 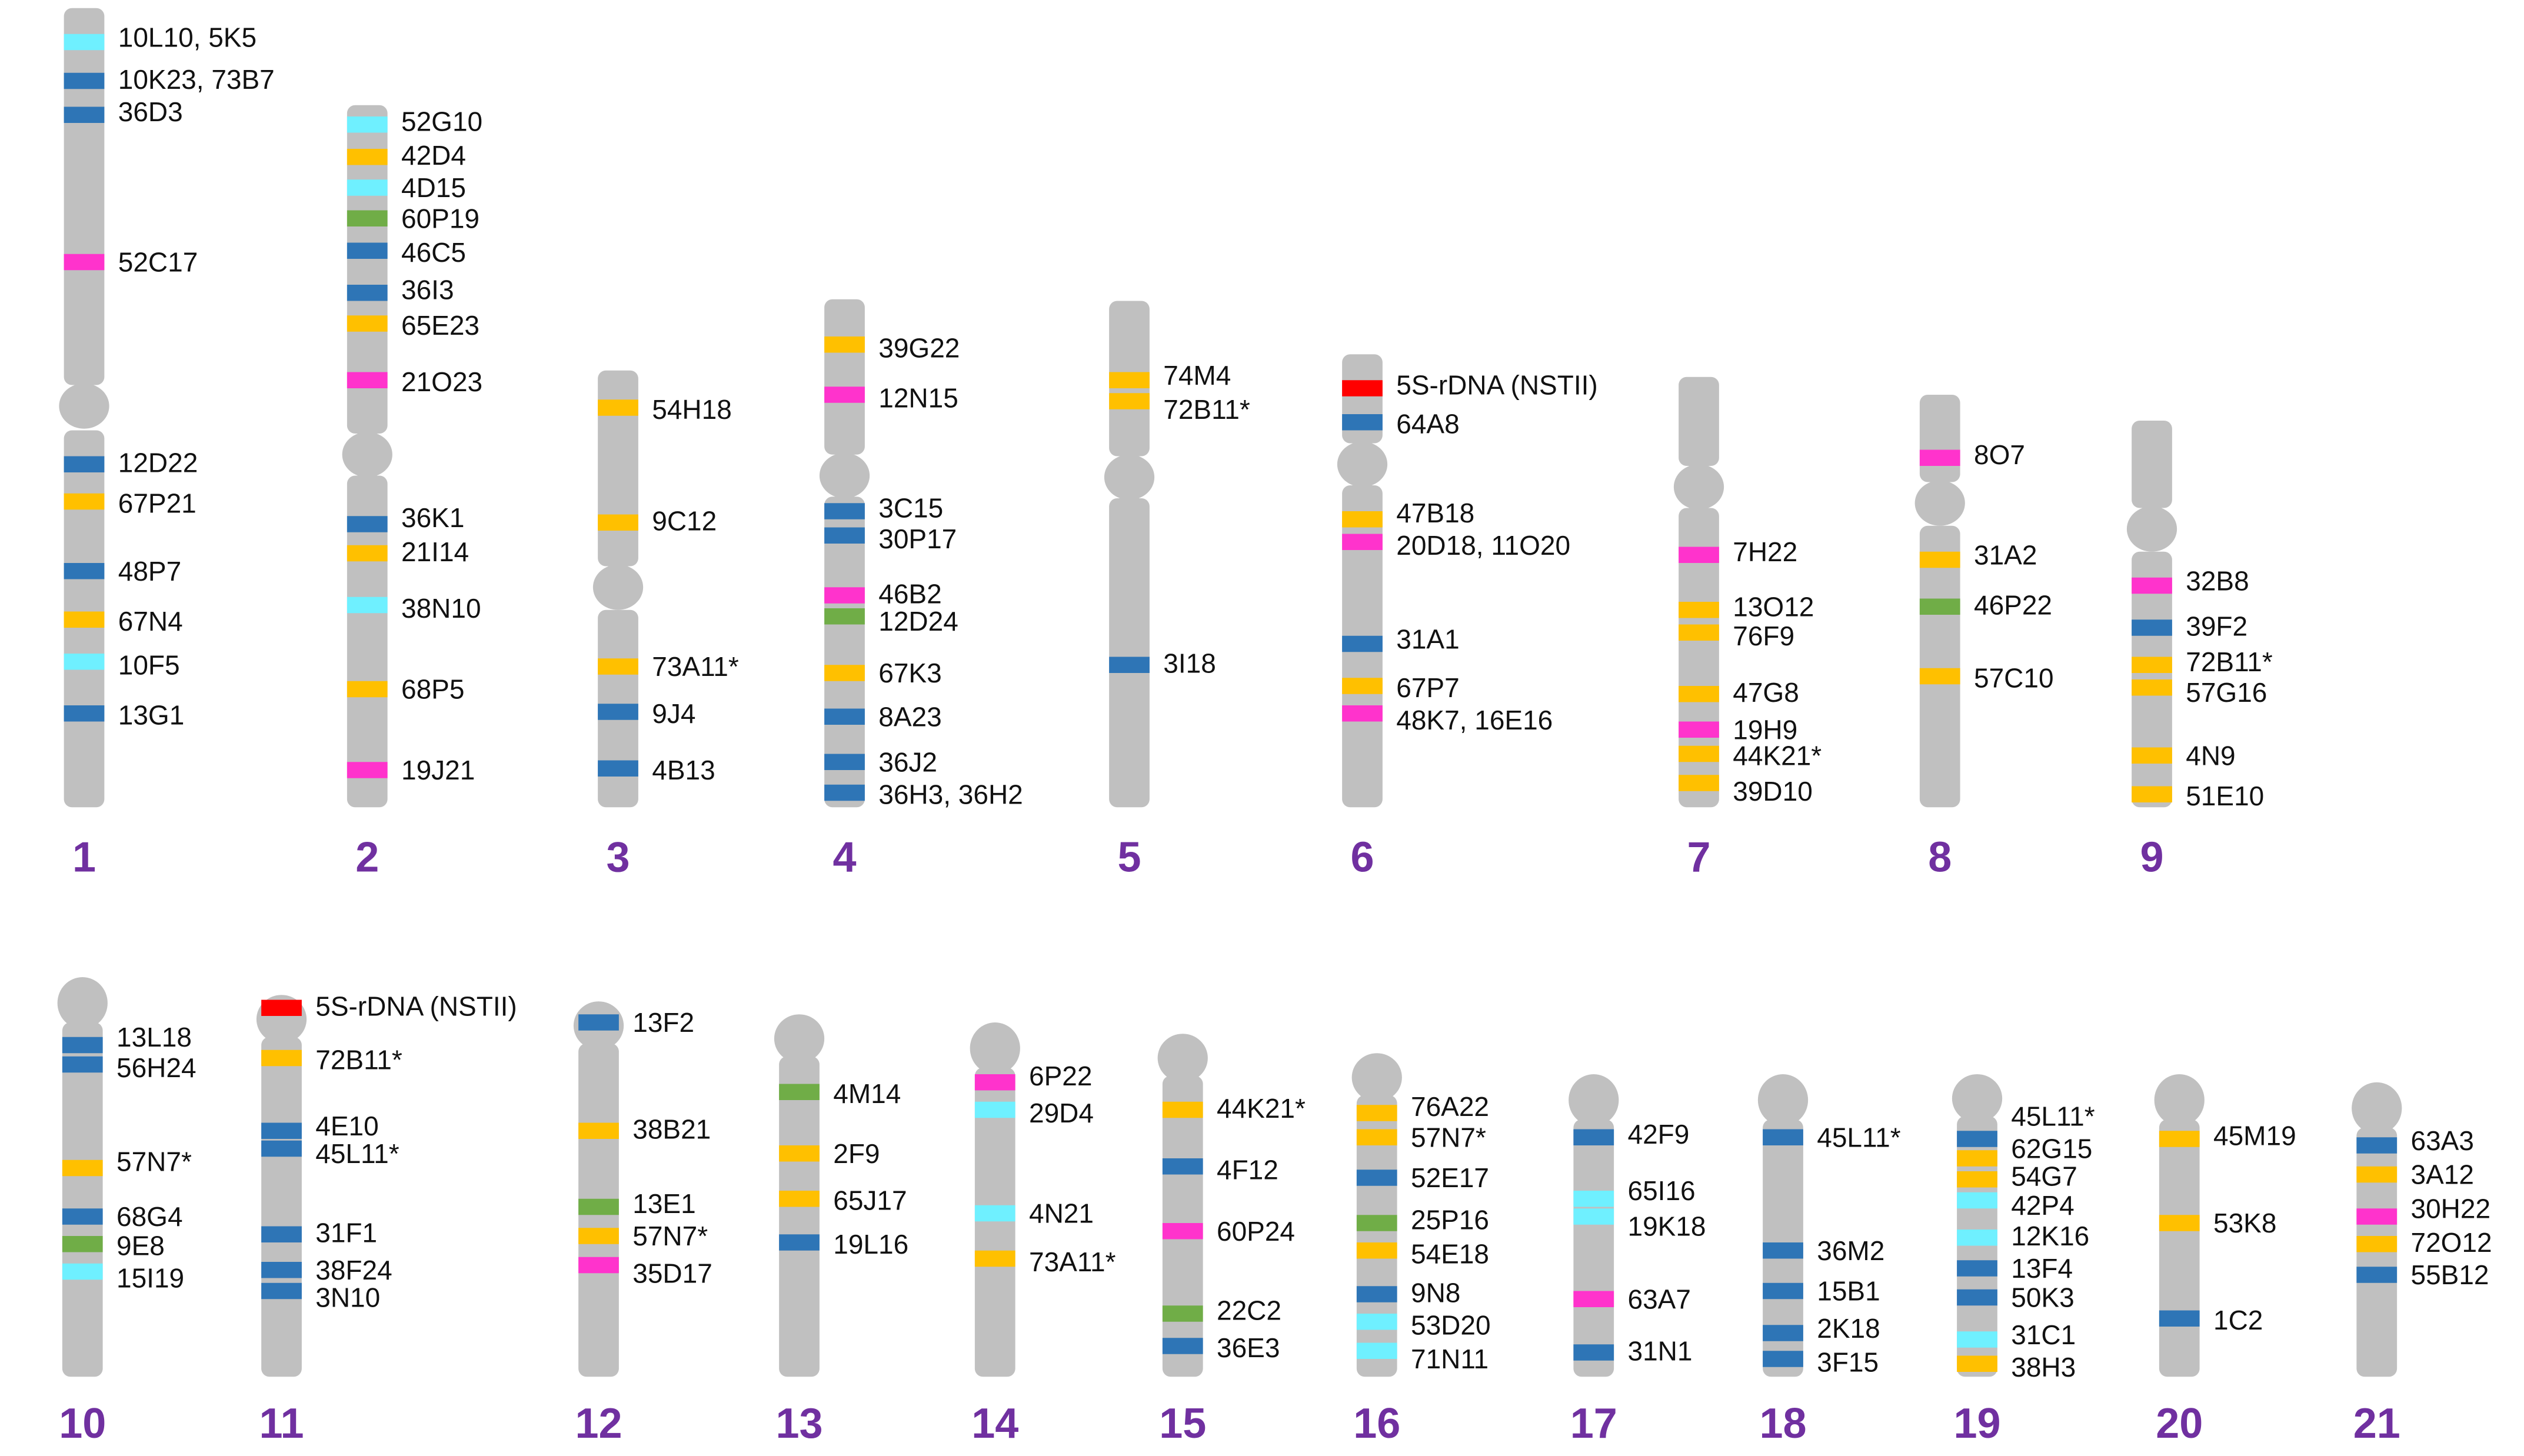 I want to click on probe-label: 65E23, so click(x=441, y=325).